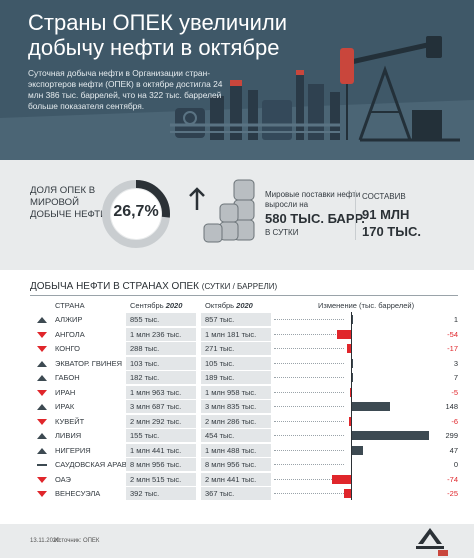 This screenshot has width=474, height=558. What do you see at coordinates (65, 392) in the screenshot?
I see `country-name: ИРАН` at bounding box center [65, 392].